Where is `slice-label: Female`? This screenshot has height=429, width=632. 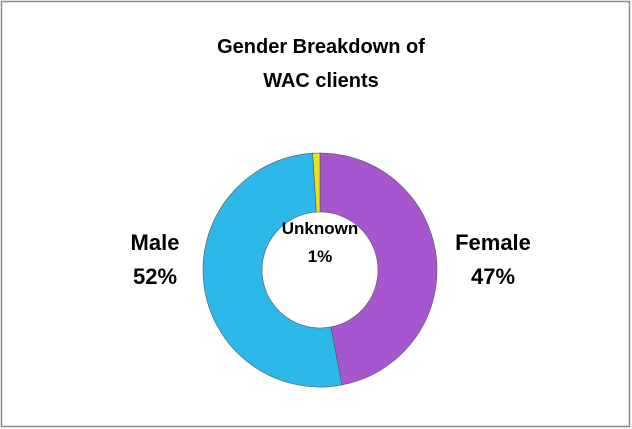 slice-label: Female is located at coordinates (493, 242).